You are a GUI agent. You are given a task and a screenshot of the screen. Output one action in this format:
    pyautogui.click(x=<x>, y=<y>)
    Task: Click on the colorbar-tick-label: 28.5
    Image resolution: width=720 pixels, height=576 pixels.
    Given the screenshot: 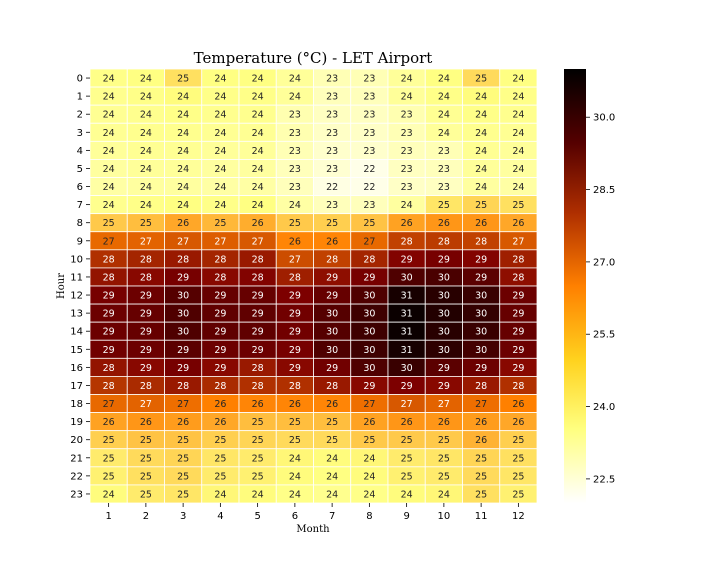 What is the action you would take?
    pyautogui.click(x=604, y=190)
    